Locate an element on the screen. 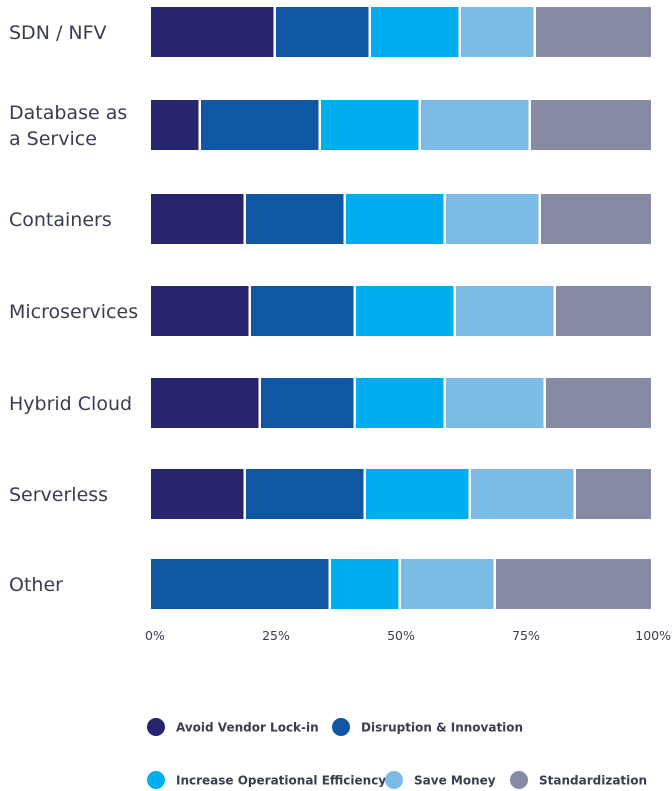 This screenshot has height=791, width=672. bar-serverless-save-money is located at coordinates (522, 494).